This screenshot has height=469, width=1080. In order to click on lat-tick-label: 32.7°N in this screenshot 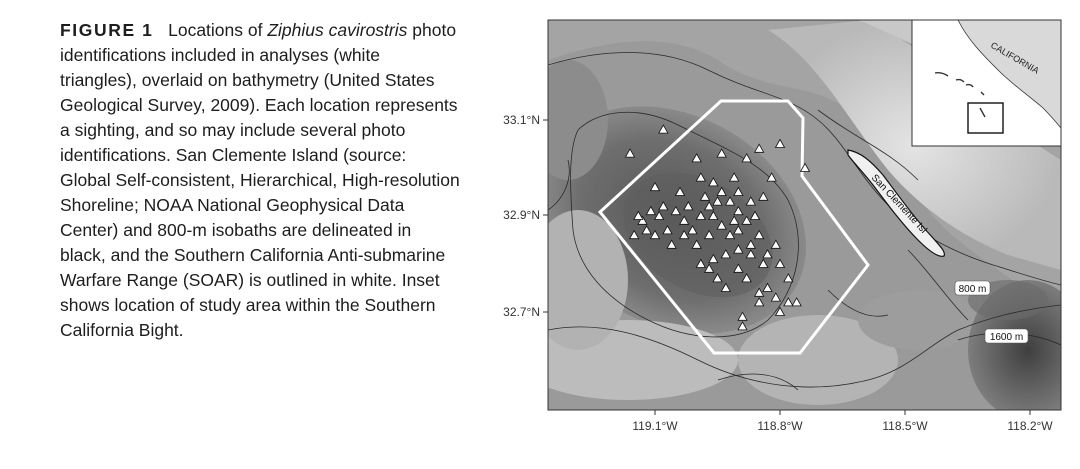, I will do `click(521, 312)`.